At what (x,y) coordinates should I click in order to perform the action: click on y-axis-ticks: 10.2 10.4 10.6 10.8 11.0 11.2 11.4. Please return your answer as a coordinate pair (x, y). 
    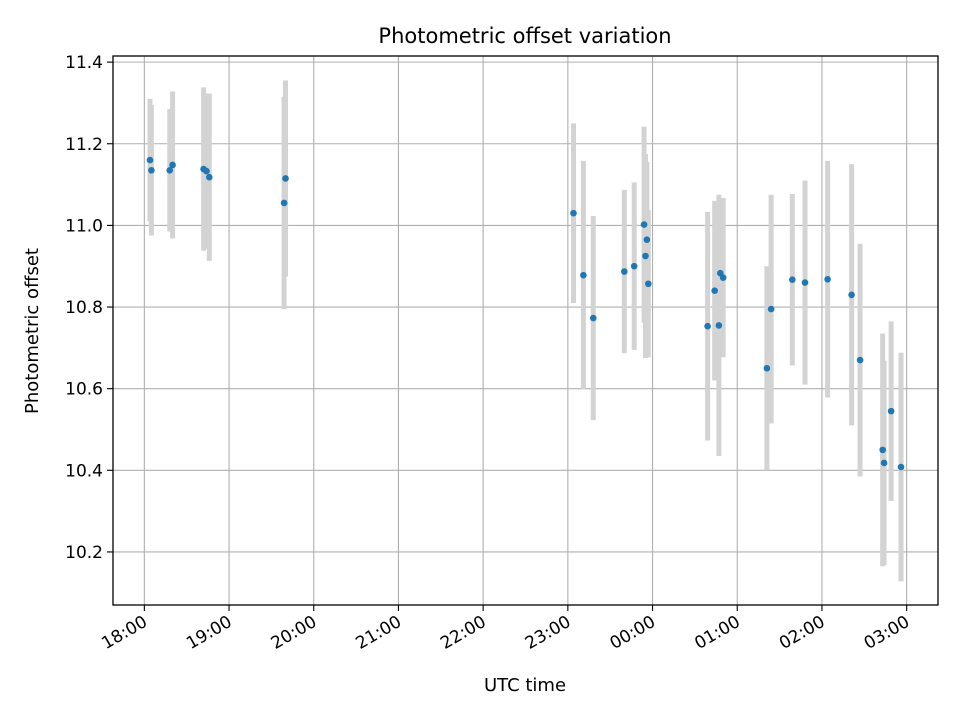
    Looking at the image, I should click on (89, 308).